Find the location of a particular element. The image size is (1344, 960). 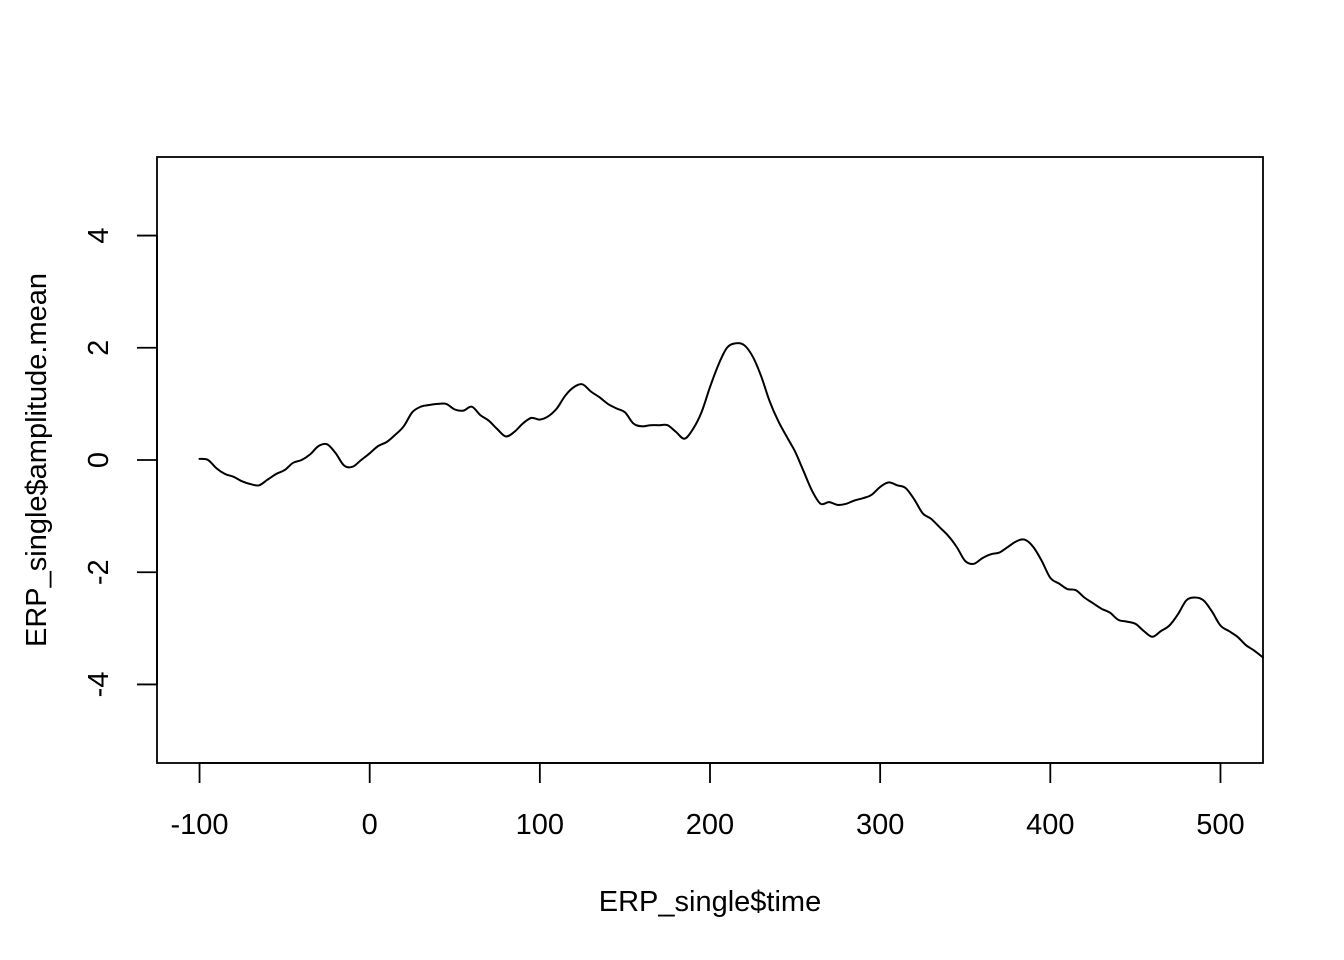

x-axis-label: ERP_single$time is located at coordinates (710, 902).